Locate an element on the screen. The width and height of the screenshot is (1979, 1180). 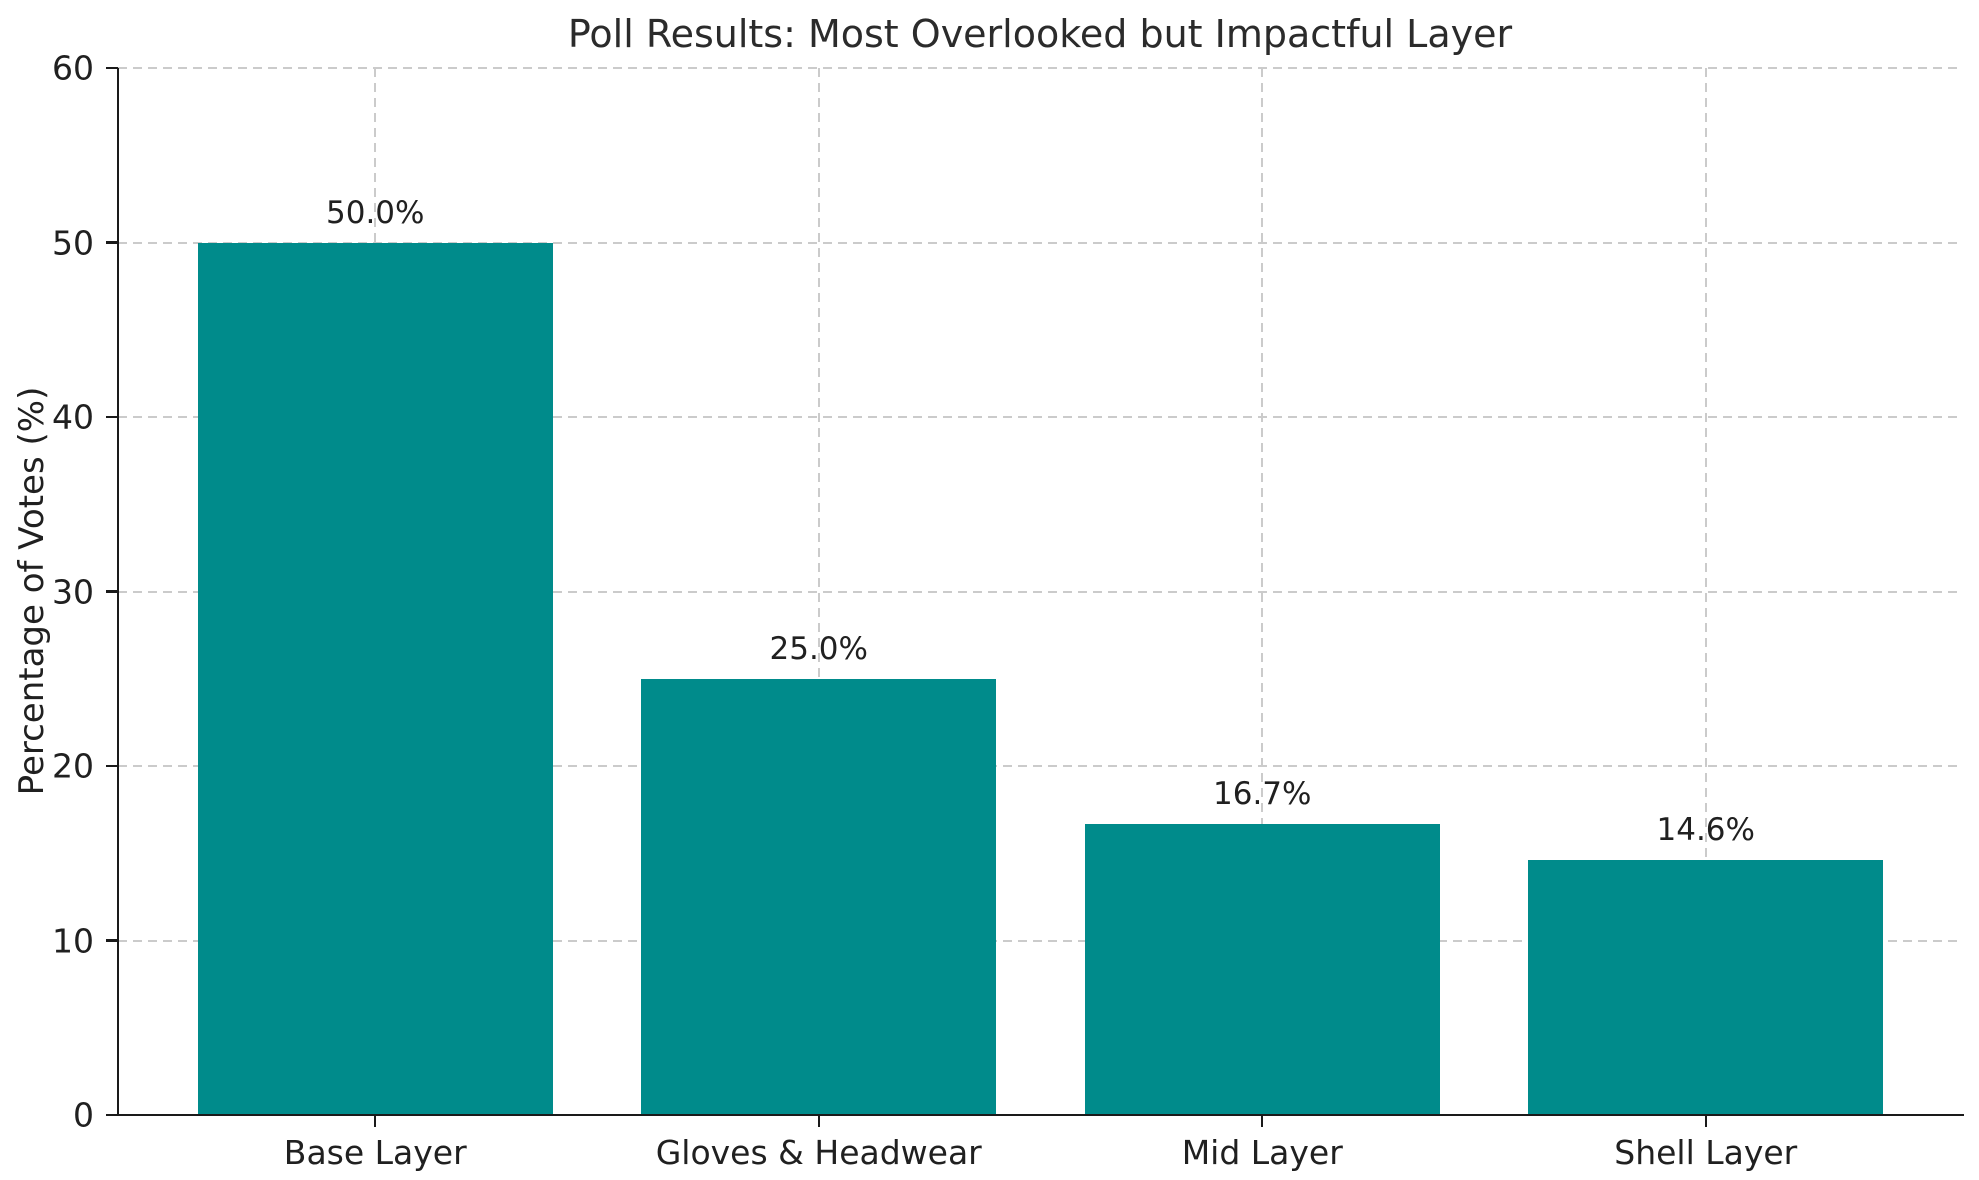
y-tick-label: 60 is located at coordinates (73, 68).